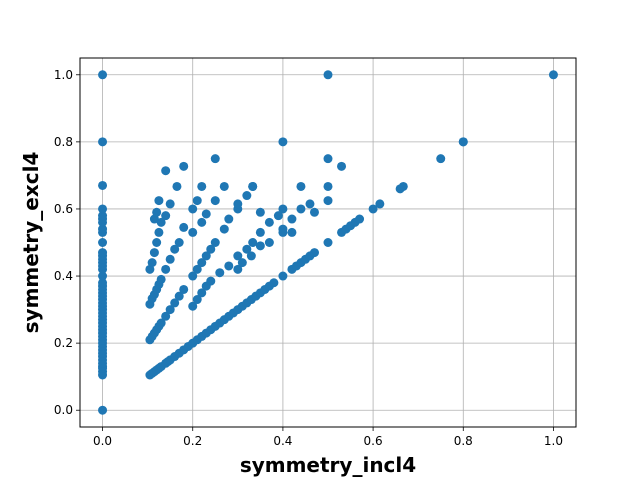 The width and height of the screenshot is (640, 480). What do you see at coordinates (192, 441) in the screenshot?
I see `x-tick-label: 0.2` at bounding box center [192, 441].